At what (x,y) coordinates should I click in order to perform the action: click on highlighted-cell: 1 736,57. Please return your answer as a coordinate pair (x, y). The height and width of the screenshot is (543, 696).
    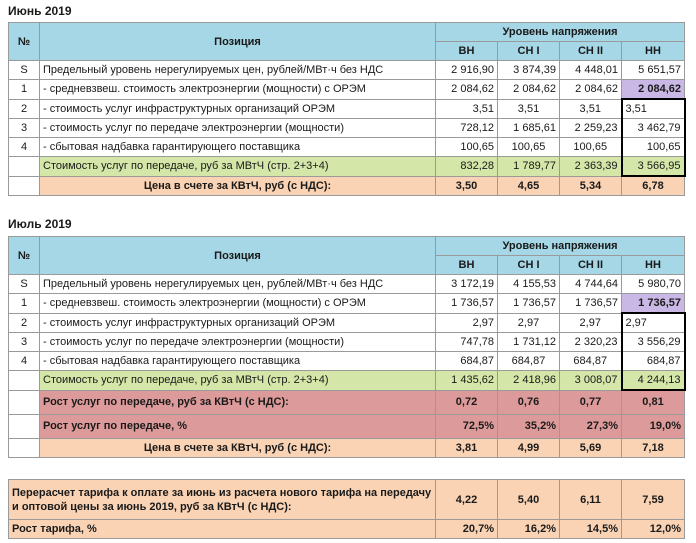
    Looking at the image, I should click on (653, 303).